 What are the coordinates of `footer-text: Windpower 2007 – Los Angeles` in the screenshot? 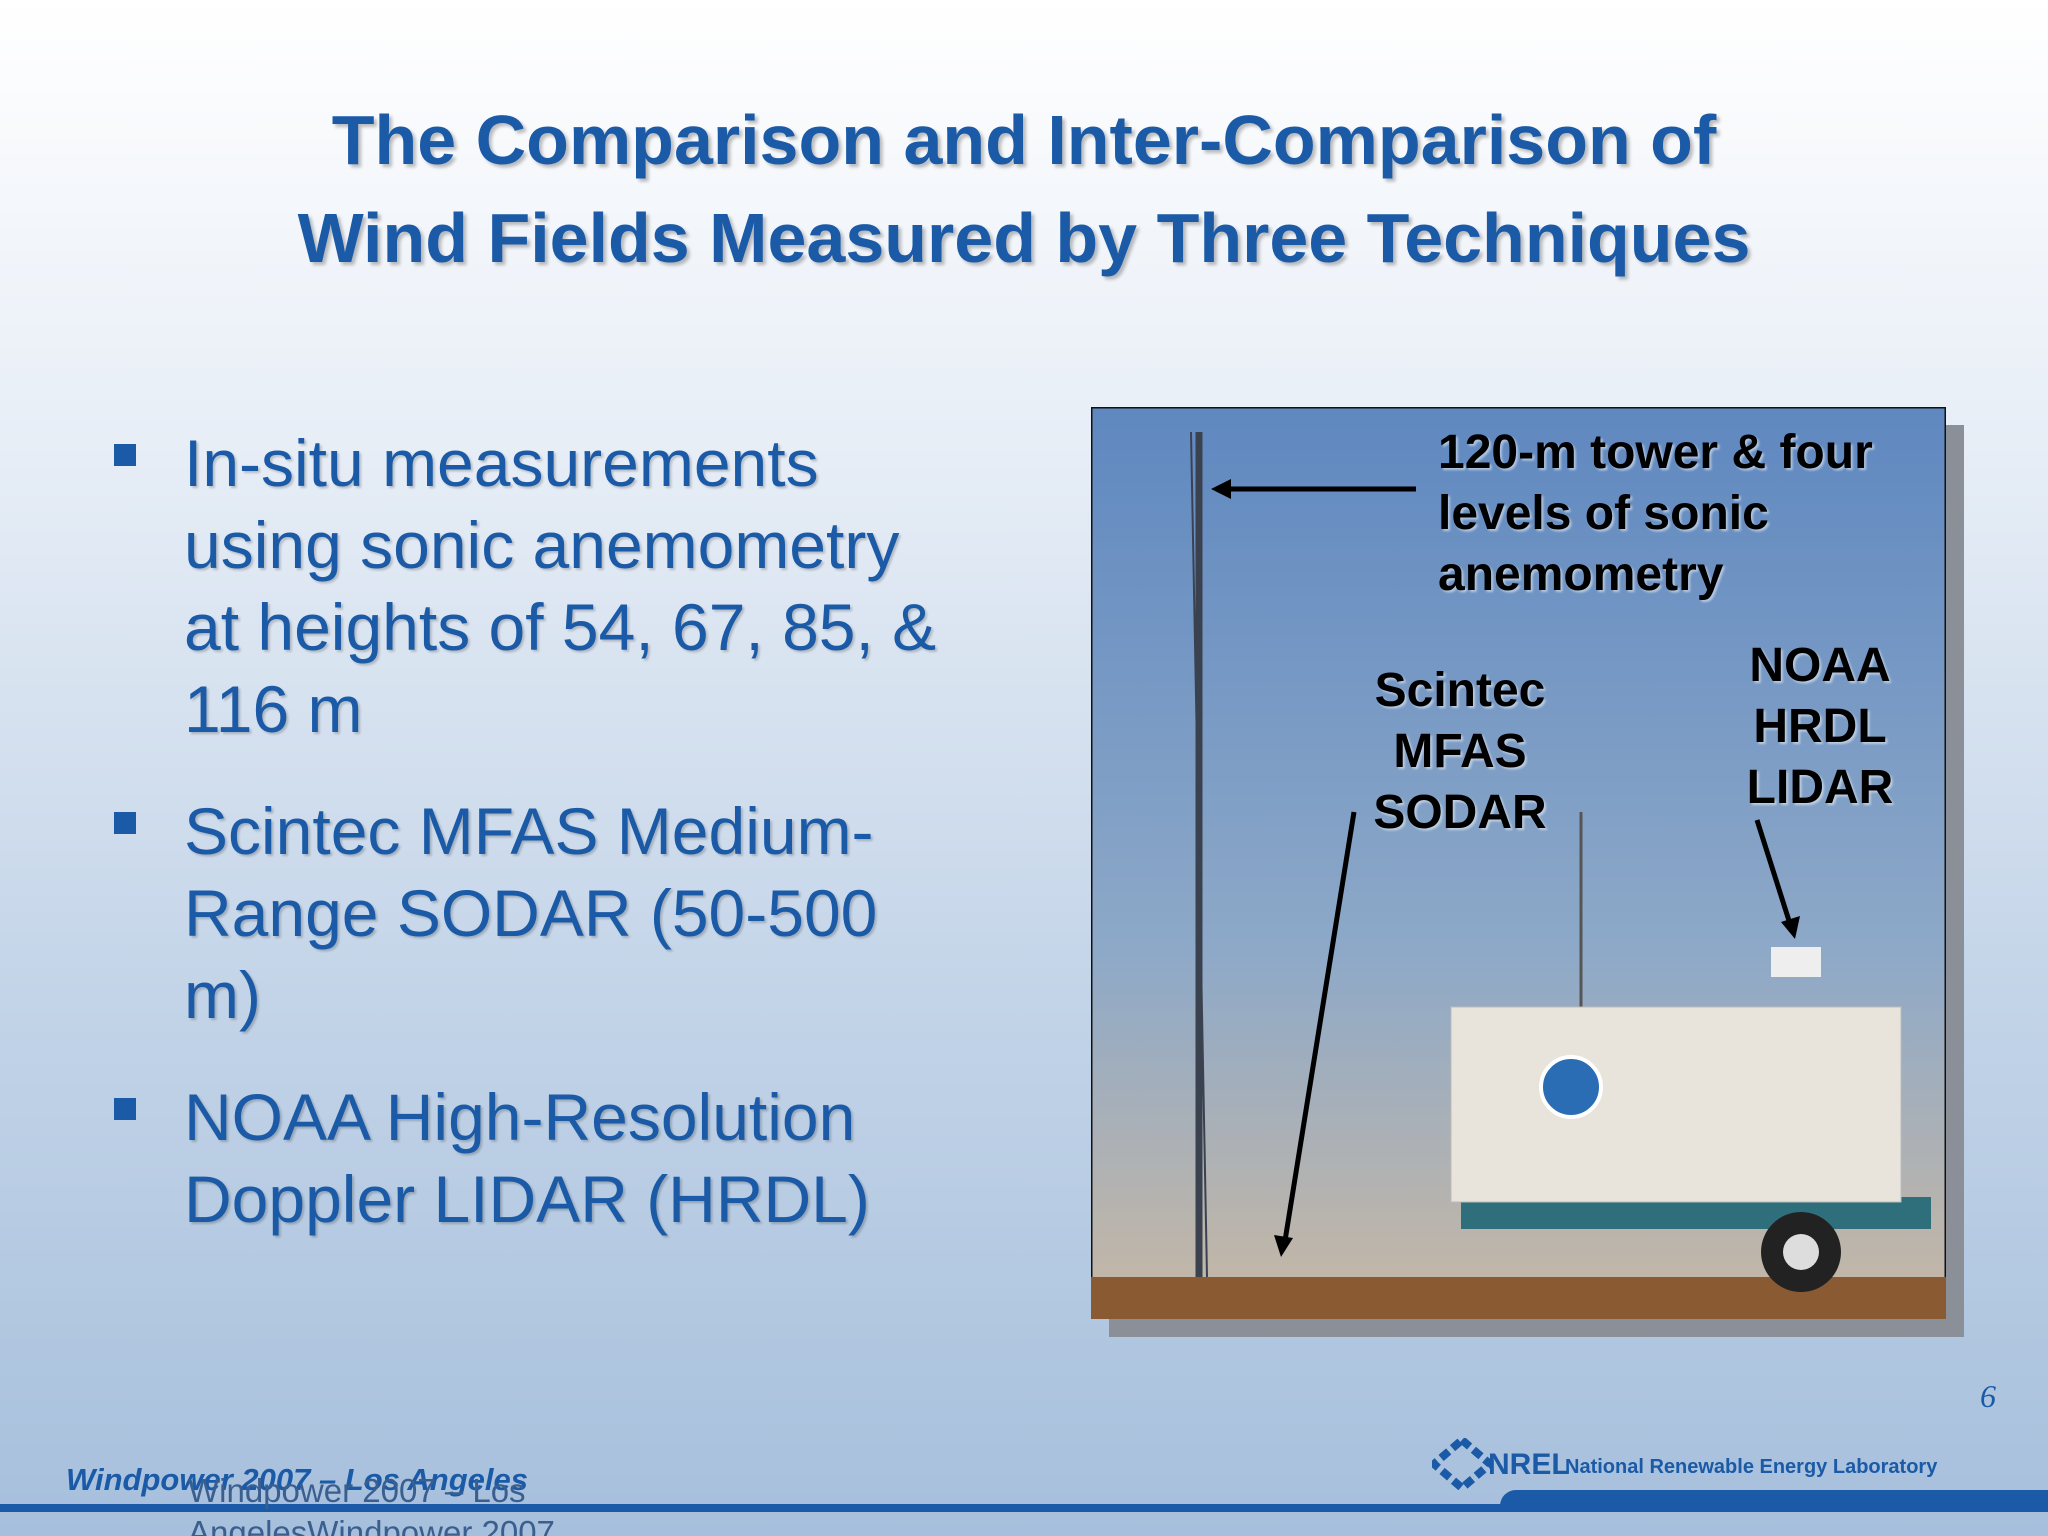 It's located at (297, 1479).